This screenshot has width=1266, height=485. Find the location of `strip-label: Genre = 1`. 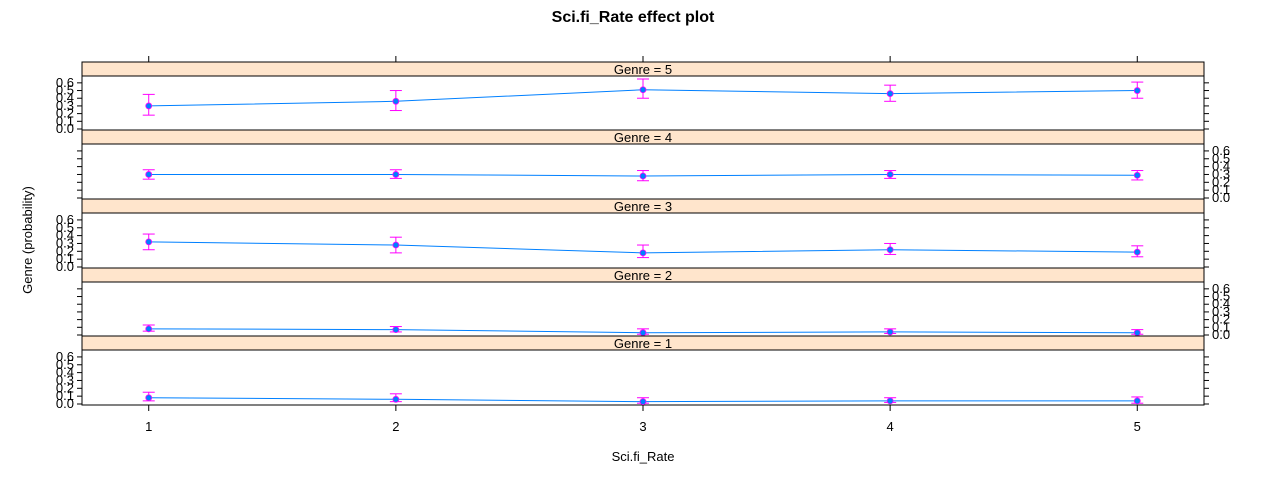

strip-label: Genre = 1 is located at coordinates (643, 343).